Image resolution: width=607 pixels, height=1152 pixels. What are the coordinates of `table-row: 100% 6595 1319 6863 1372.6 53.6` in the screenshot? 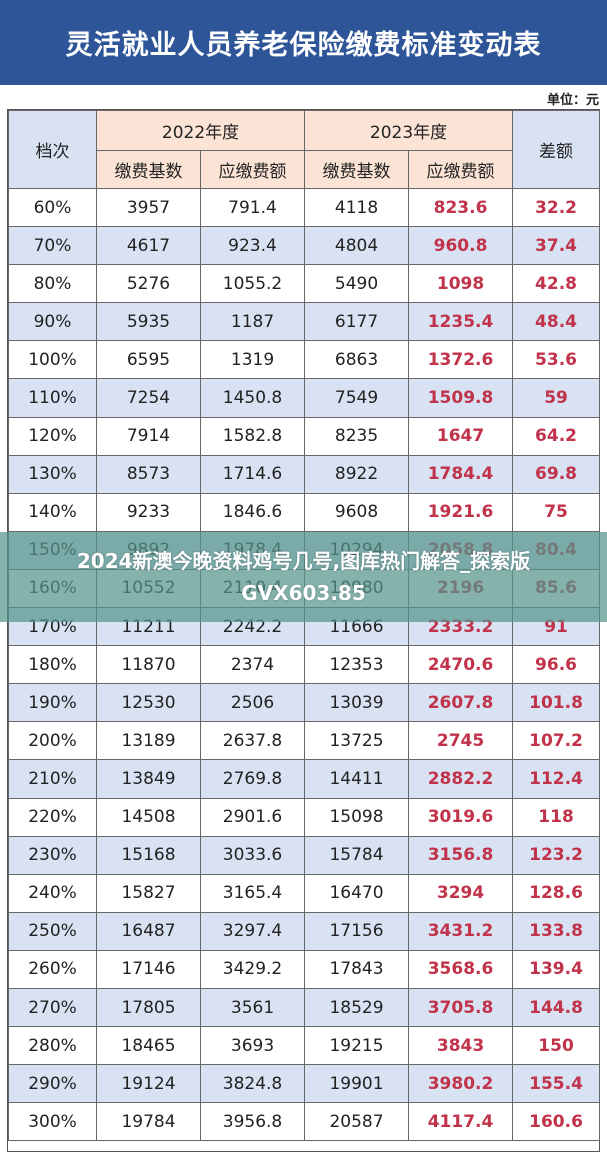 It's located at (304, 360).